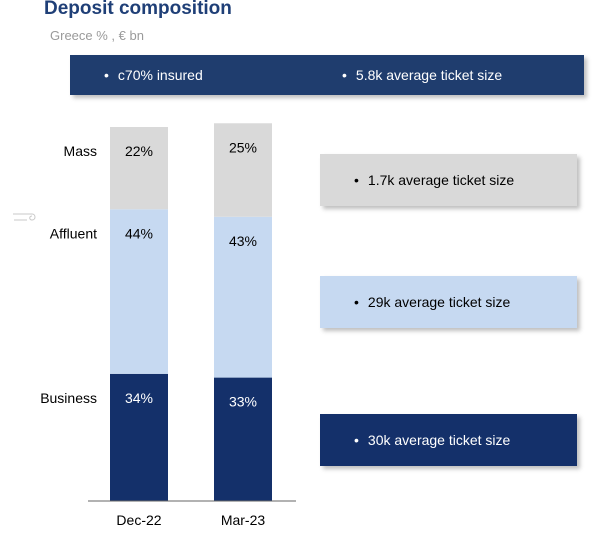  Describe the element at coordinates (80, 151) in the screenshot. I see `segment-label-mass: Mass` at that location.